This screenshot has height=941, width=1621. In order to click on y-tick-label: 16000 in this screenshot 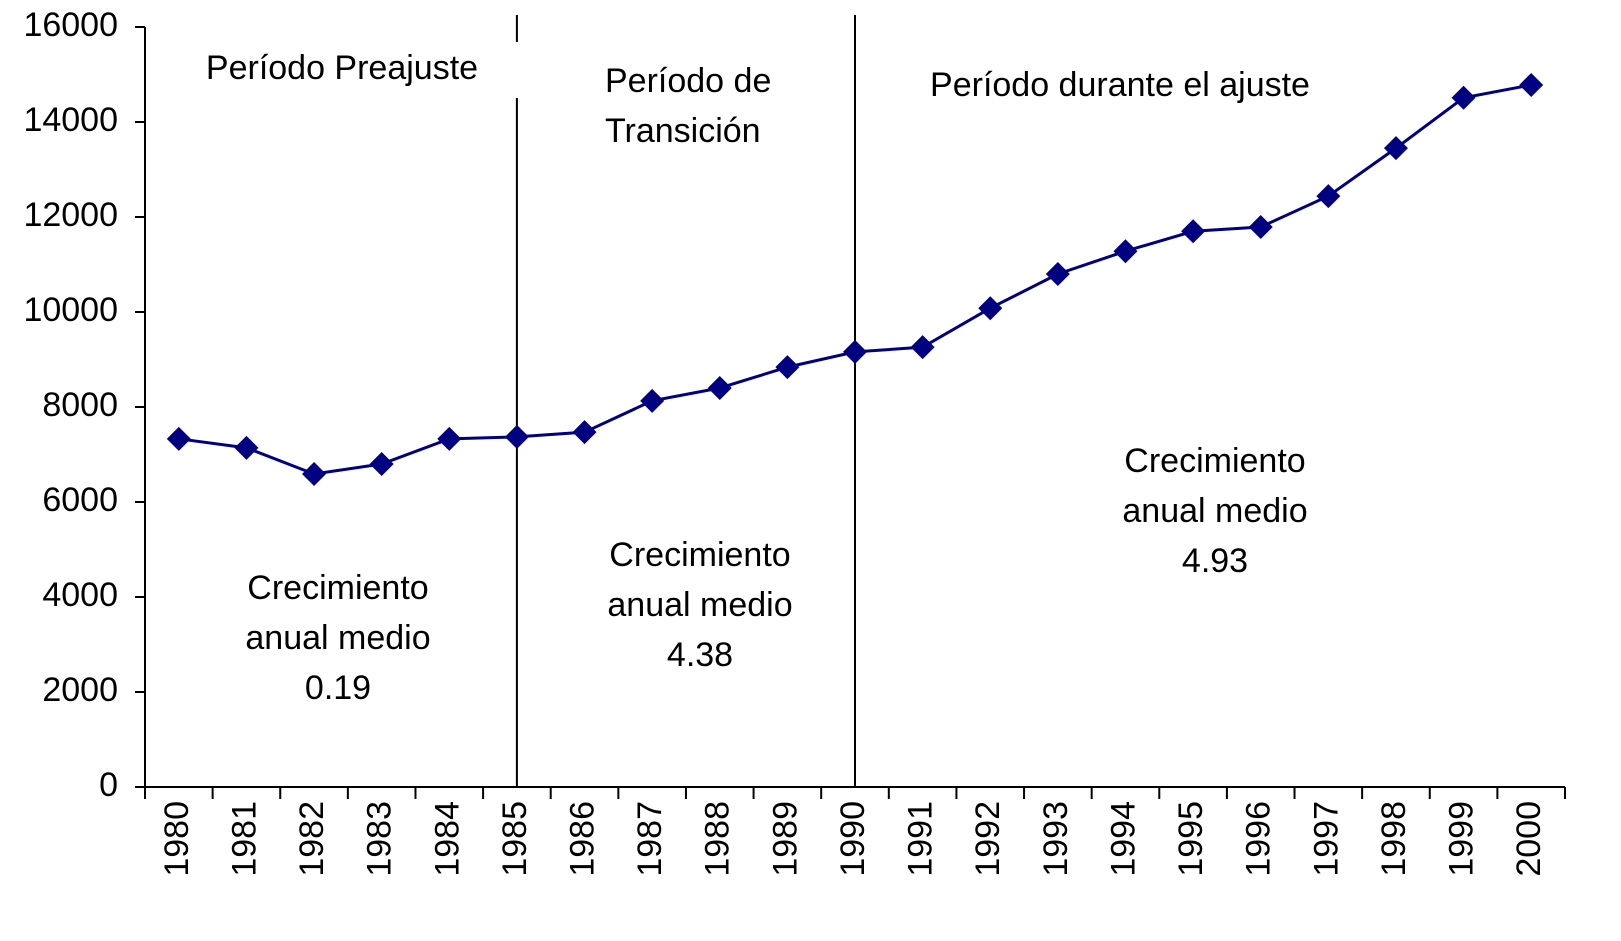, I will do `click(70, 25)`.